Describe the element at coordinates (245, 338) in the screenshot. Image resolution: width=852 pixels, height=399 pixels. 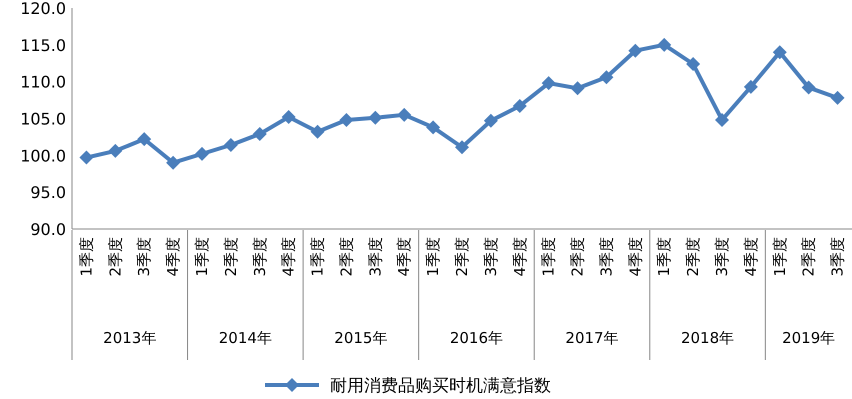
I see `text: 2014年` at that location.